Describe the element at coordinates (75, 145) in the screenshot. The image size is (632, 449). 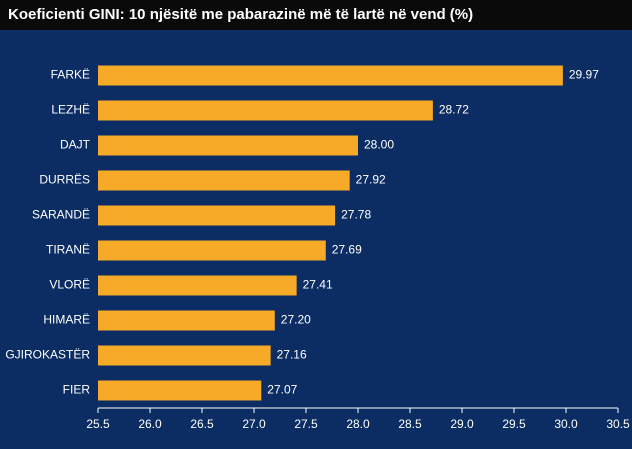
I see `y-tick-label: DAJT` at that location.